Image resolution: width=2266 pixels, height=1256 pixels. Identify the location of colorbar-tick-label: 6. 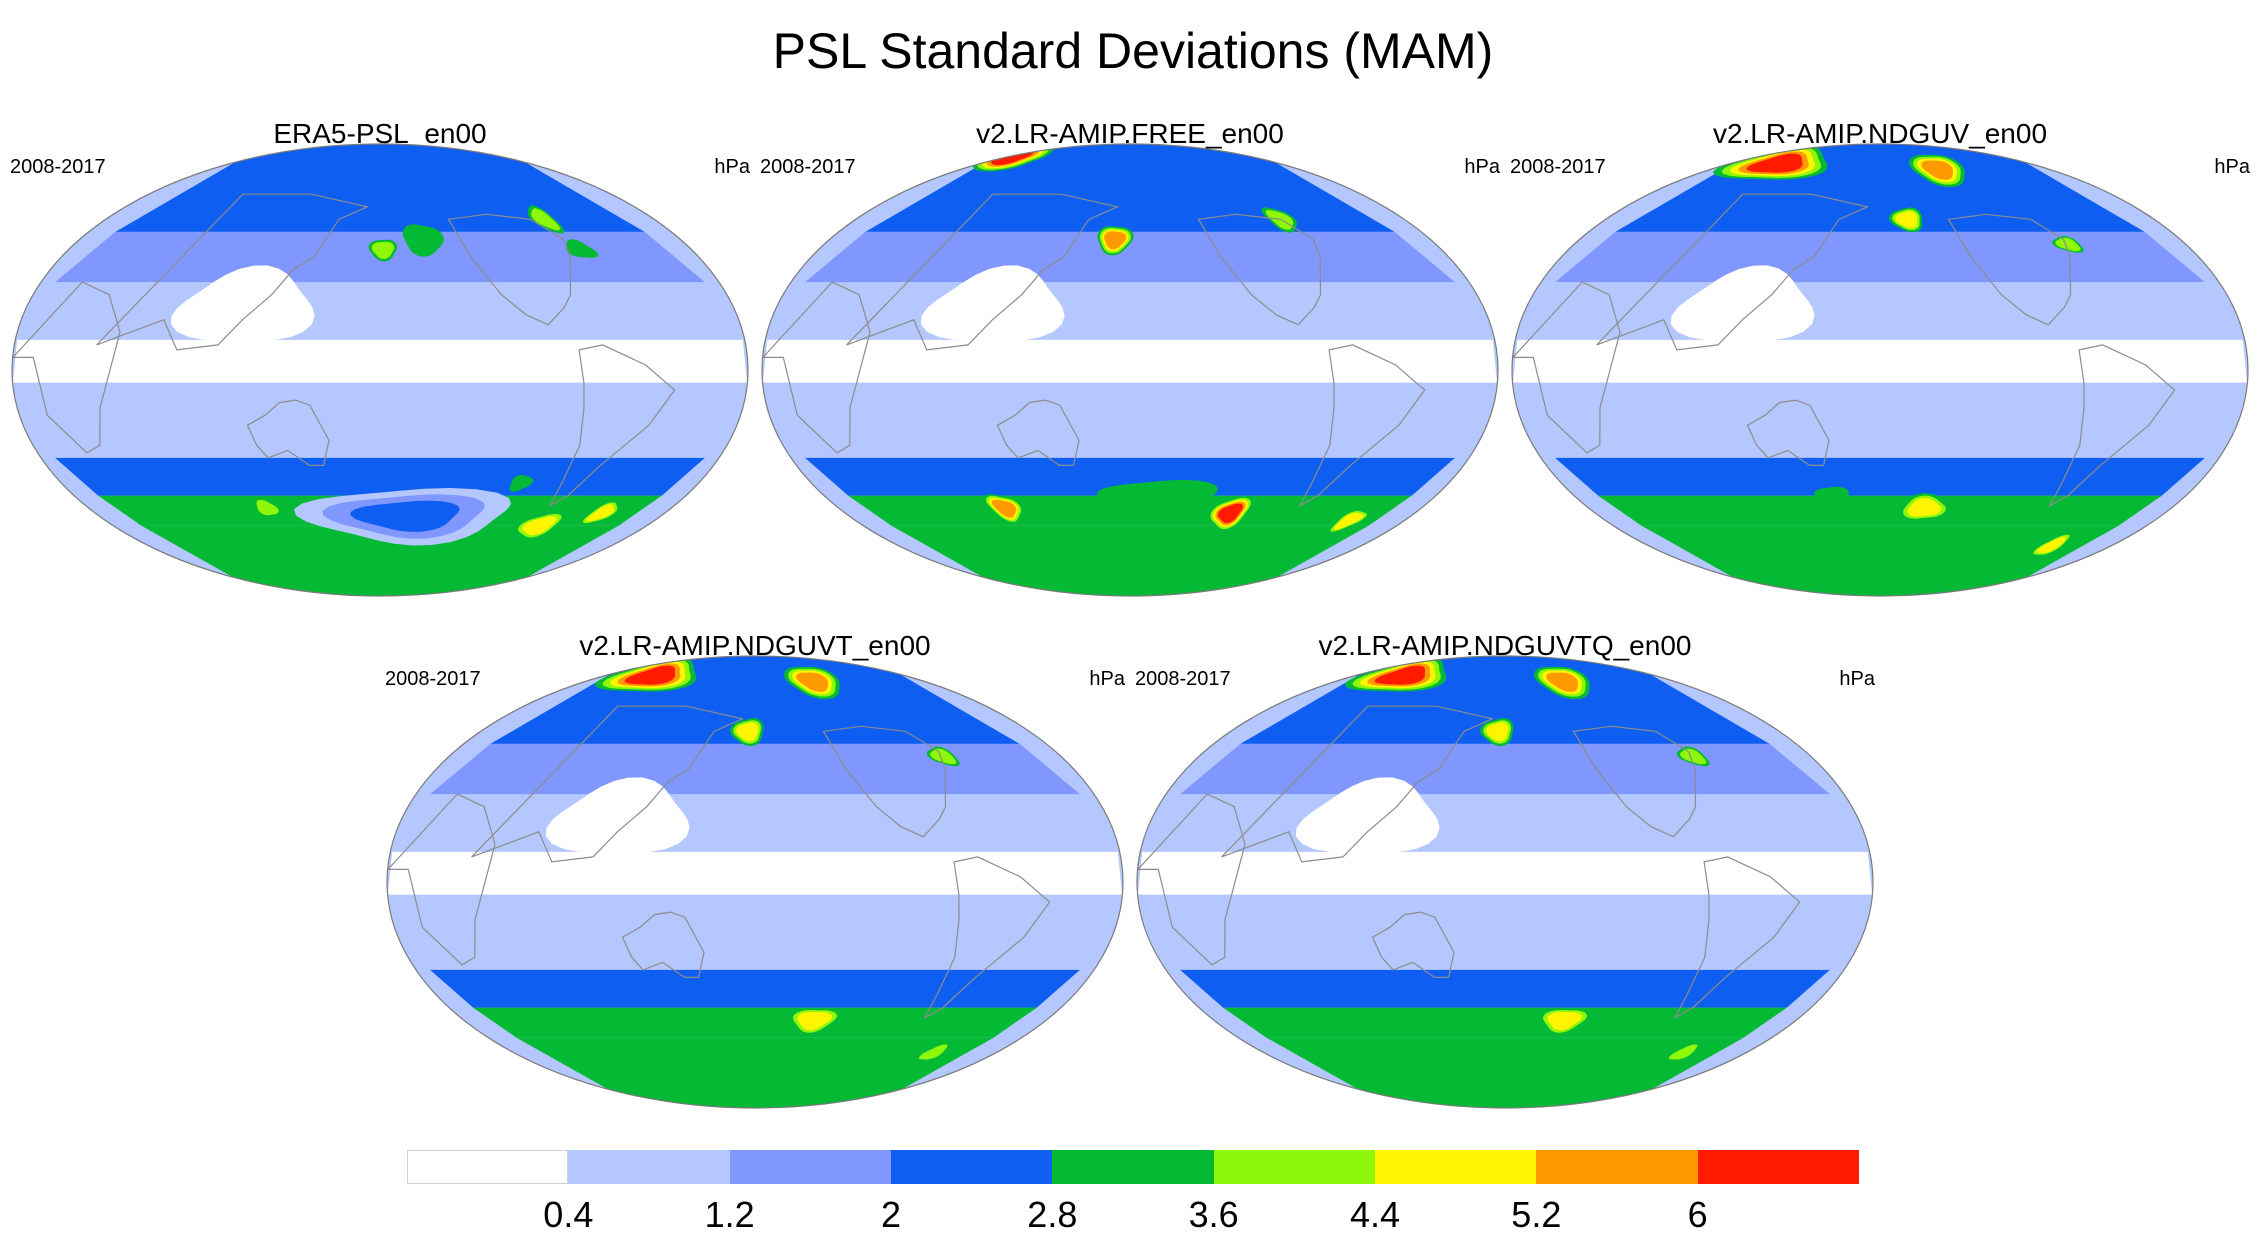
(1697, 1214).